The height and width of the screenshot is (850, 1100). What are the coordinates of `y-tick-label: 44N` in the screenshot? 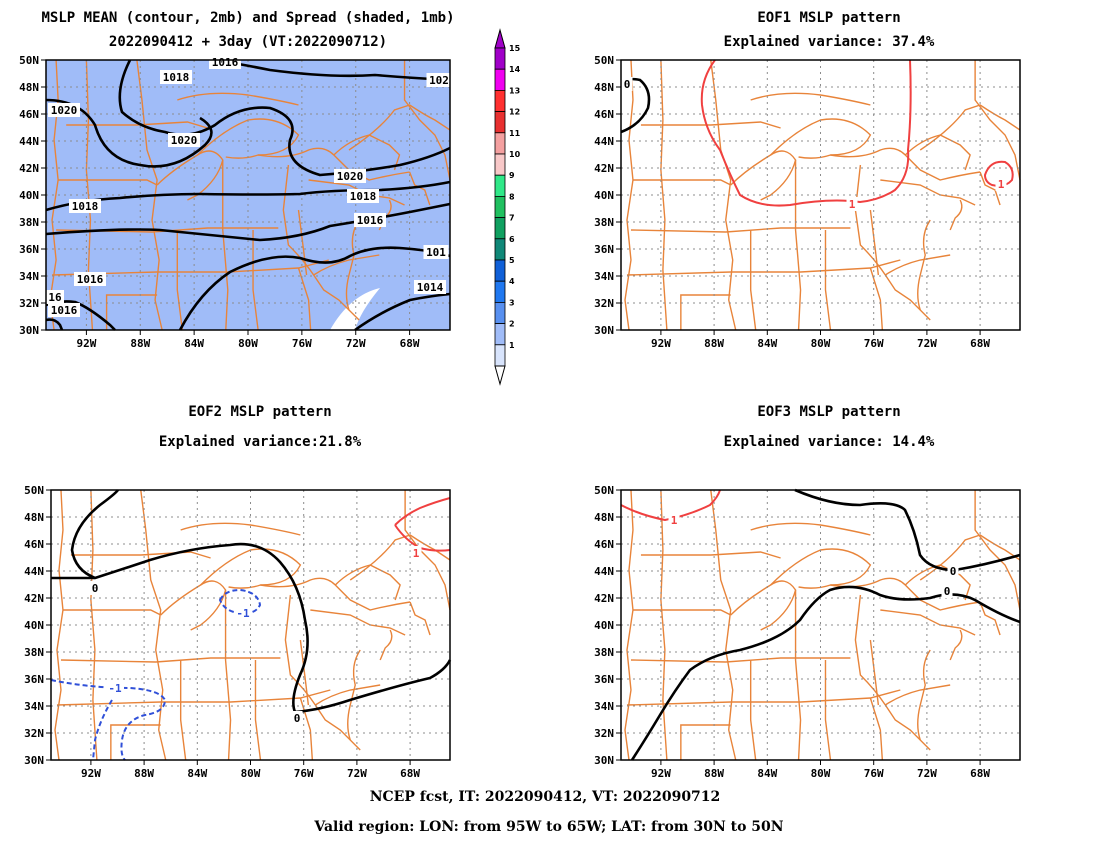 It's located at (604, 141).